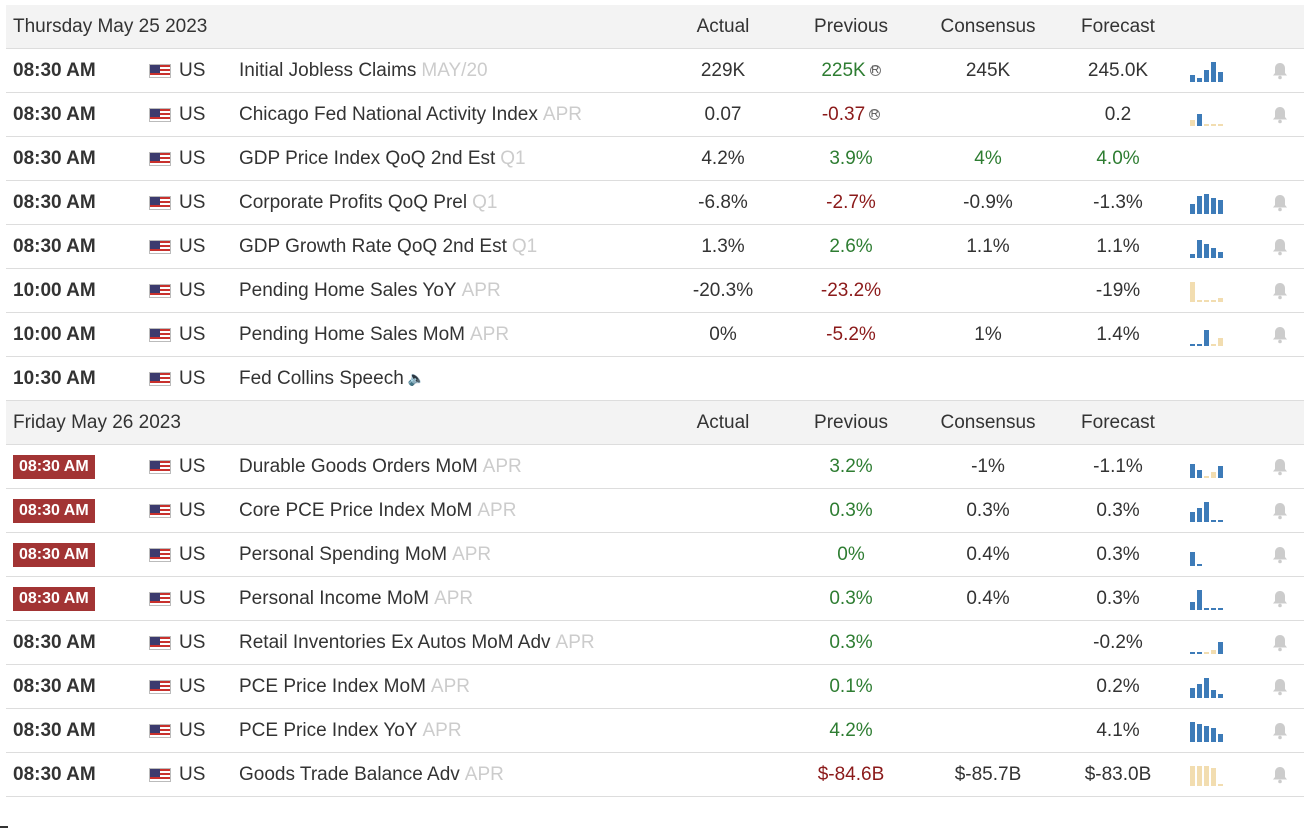 The image size is (1307, 830). I want to click on event-name: GDP Price Index QoQ 2nd Est Q1, so click(382, 158).